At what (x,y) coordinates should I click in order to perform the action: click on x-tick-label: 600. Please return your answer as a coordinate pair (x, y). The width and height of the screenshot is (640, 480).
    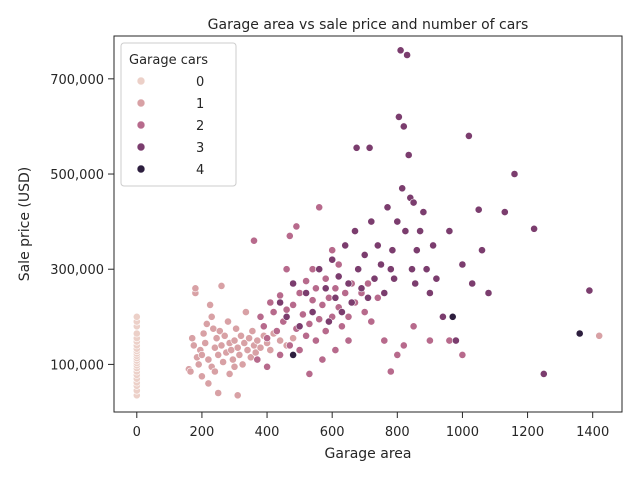
    Looking at the image, I should click on (332, 432).